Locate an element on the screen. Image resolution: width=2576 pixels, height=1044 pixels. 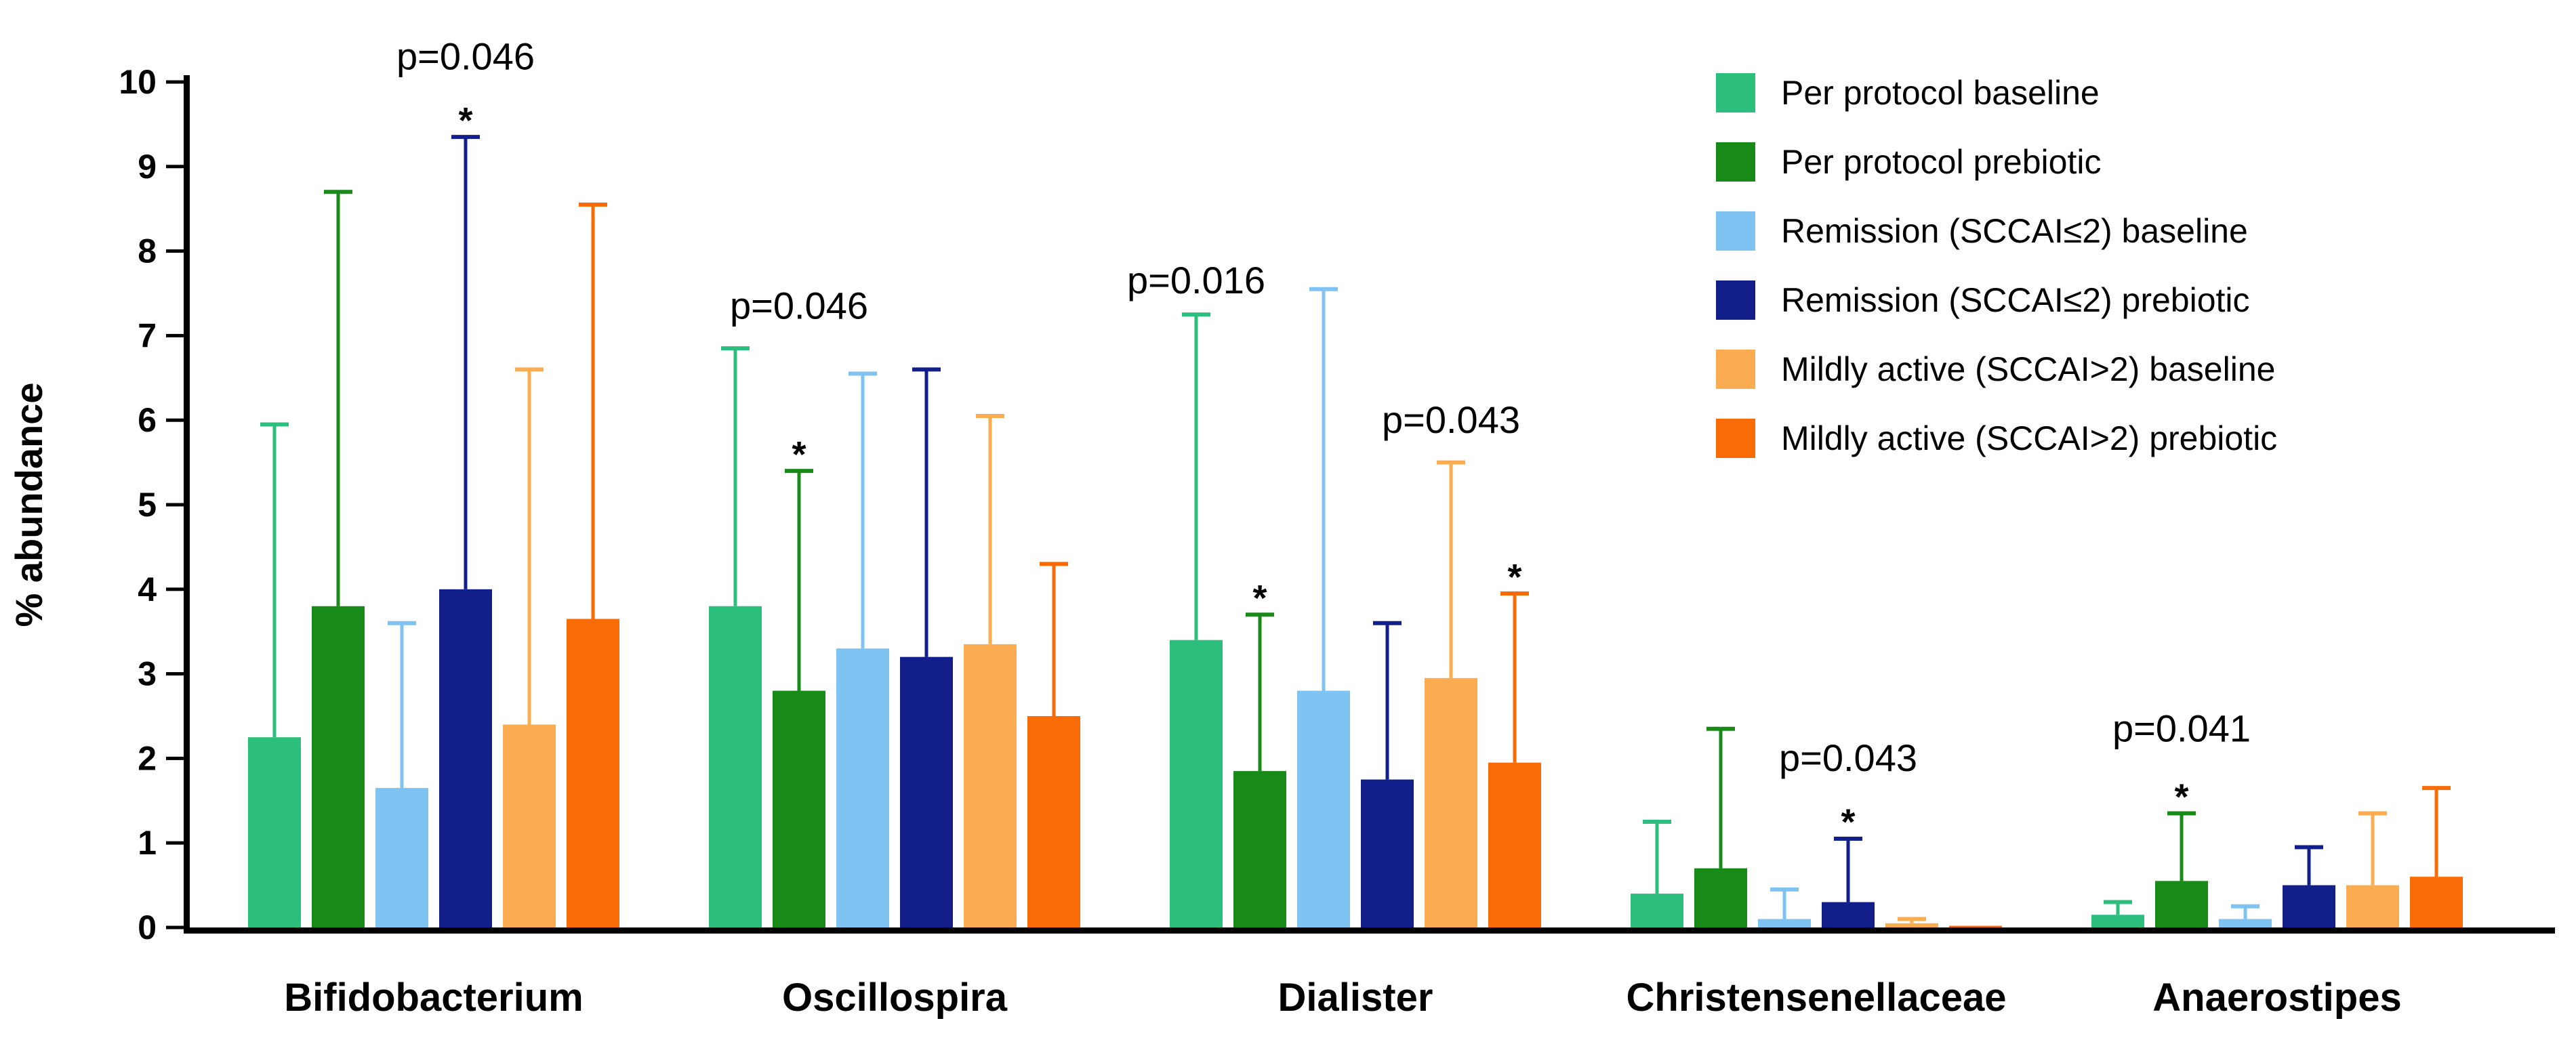
y-axis-line is located at coordinates (187, 504).